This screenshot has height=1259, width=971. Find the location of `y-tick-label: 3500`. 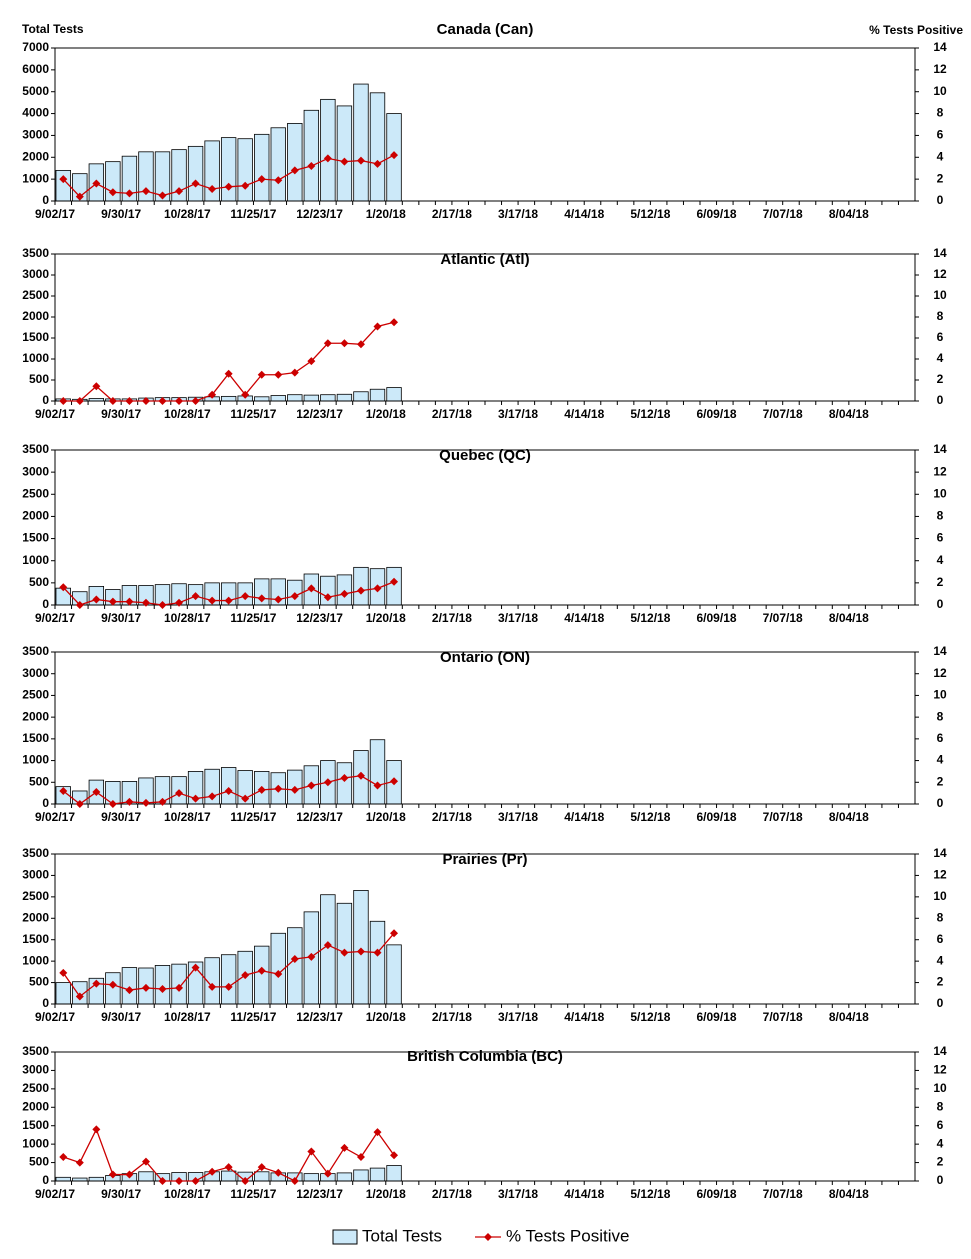

y-tick-label: 3500 is located at coordinates (35, 253).